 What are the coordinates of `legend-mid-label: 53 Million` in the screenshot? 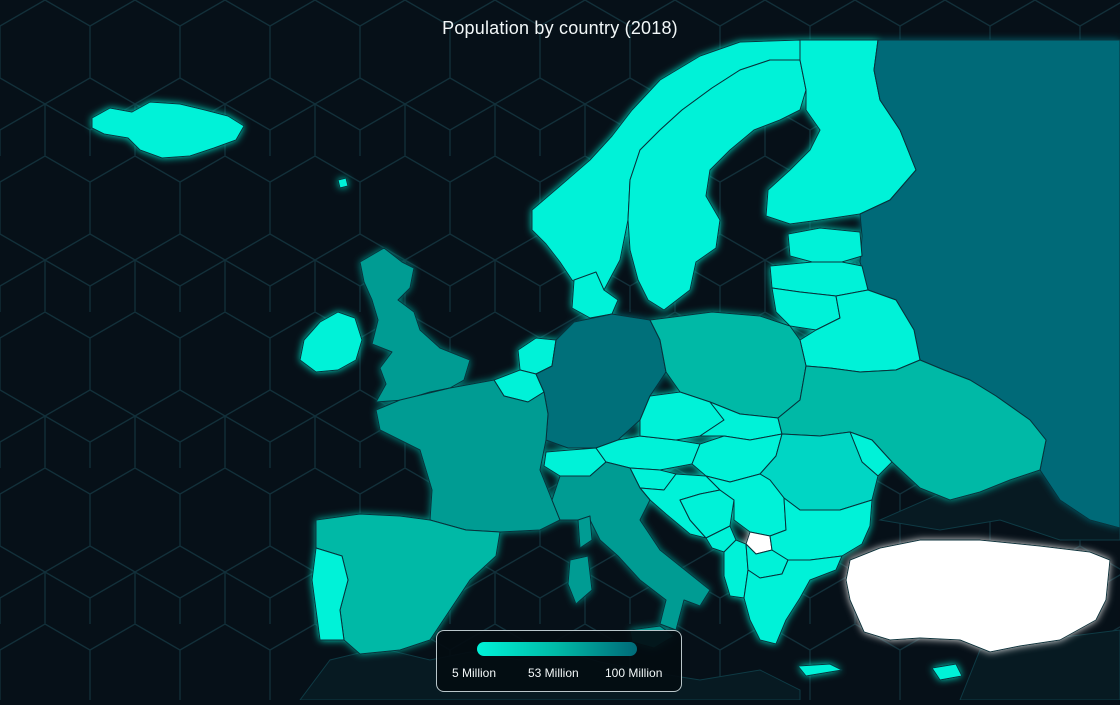 It's located at (553, 673).